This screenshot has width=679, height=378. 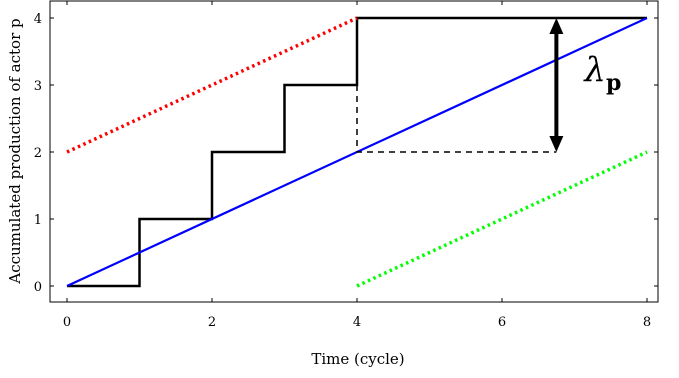 What do you see at coordinates (212, 322) in the screenshot?
I see `x-tick-label: 2` at bounding box center [212, 322].